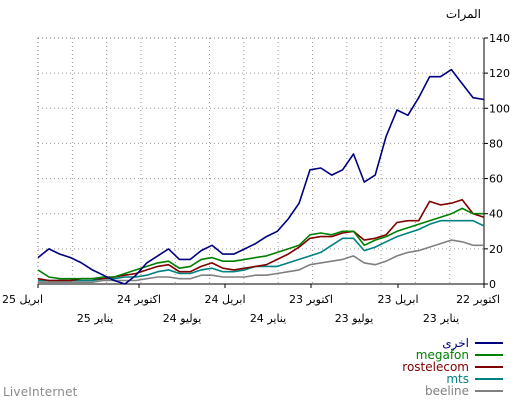 The image size is (520, 405). Describe the element at coordinates (499, 38) in the screenshot. I see `y-tick-label: 140` at that location.